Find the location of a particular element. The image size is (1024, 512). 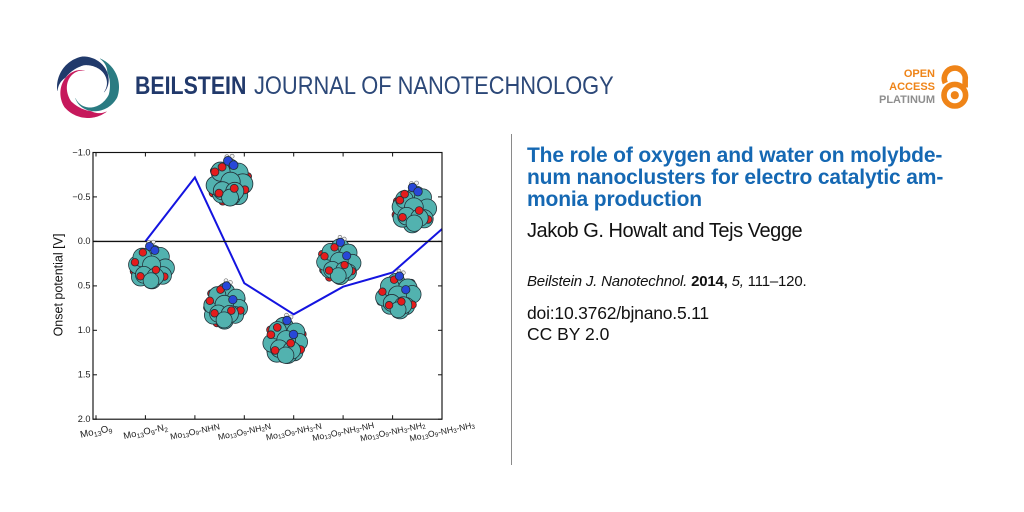

svg-text: 2.0 is located at coordinates (84, 419).